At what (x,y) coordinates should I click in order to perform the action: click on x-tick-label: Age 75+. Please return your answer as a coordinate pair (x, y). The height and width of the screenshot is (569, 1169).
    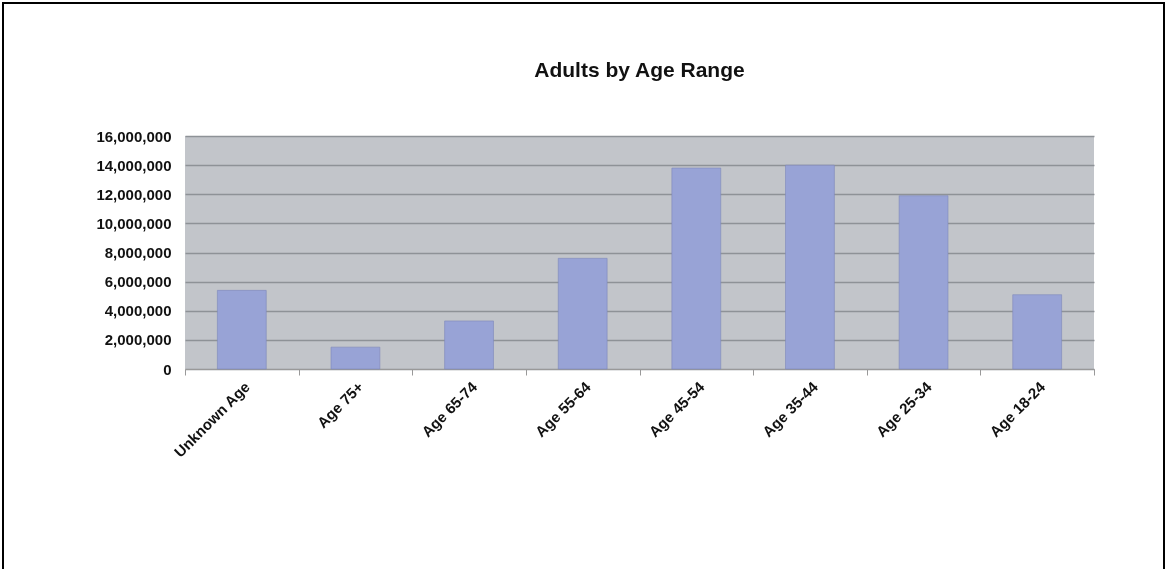
    Looking at the image, I should click on (340, 404).